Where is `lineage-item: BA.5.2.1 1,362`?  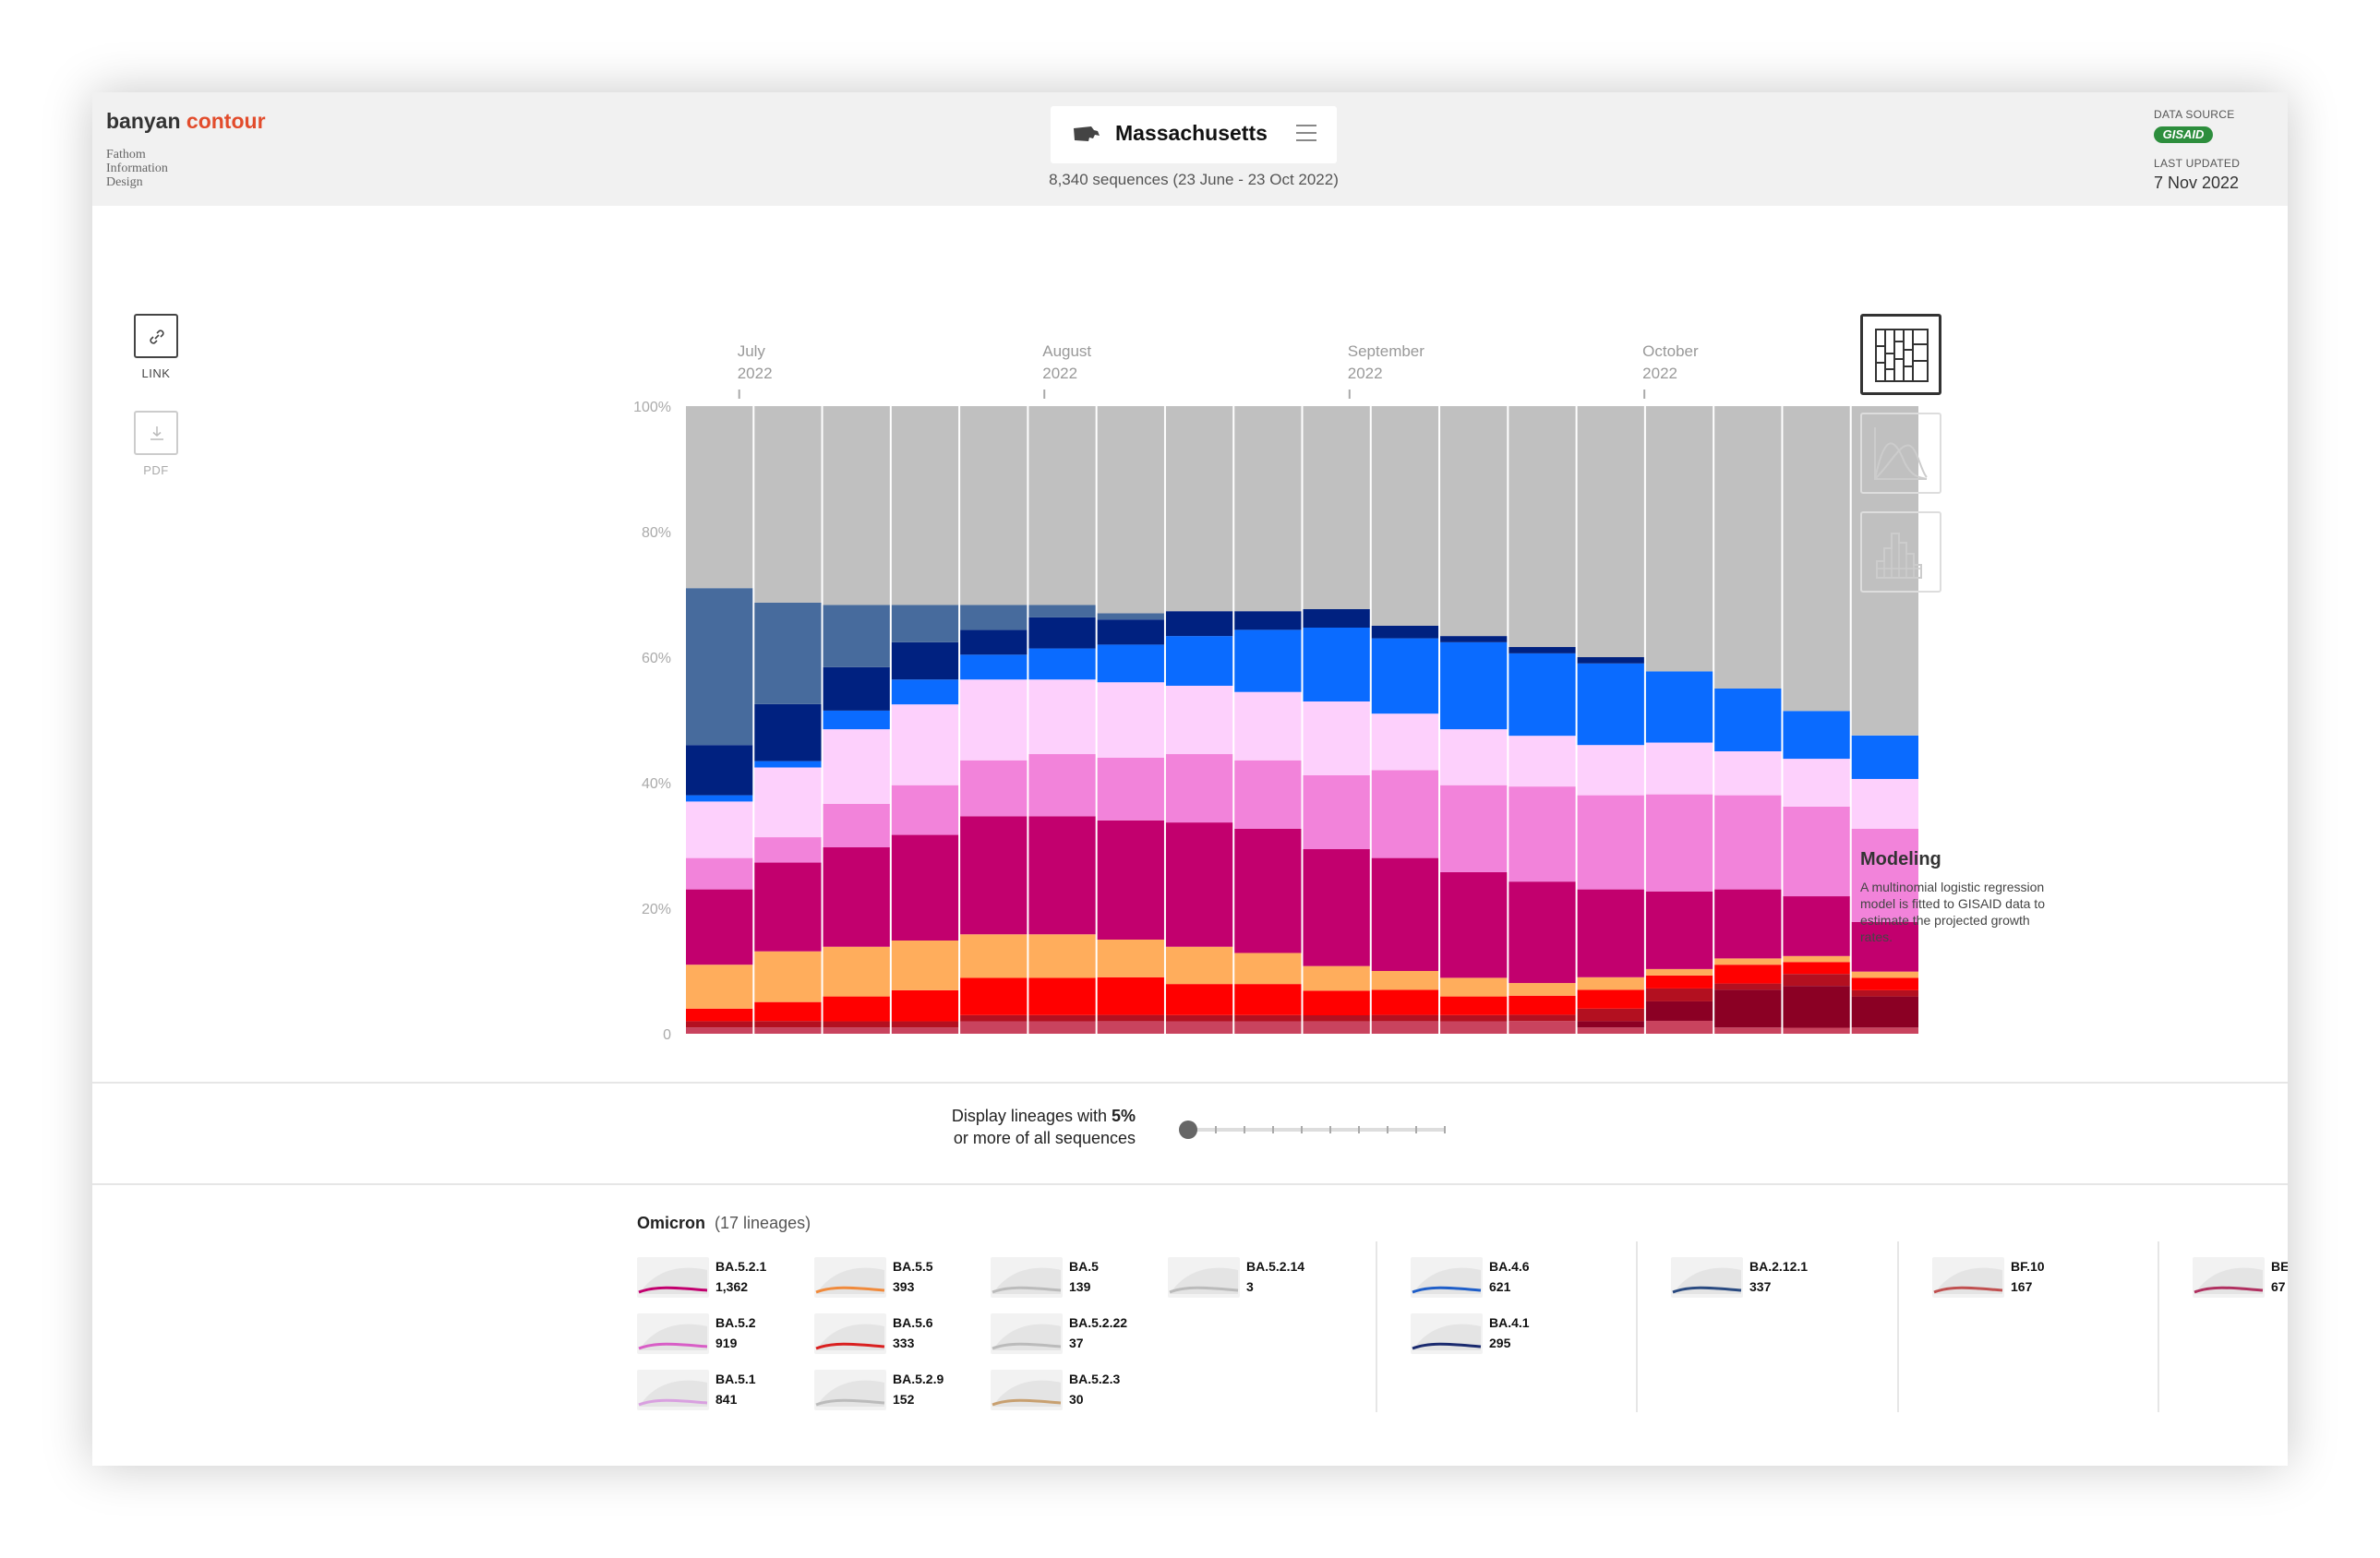 lineage-item: BA.5.2.1 1,362 is located at coordinates (724, 1279).